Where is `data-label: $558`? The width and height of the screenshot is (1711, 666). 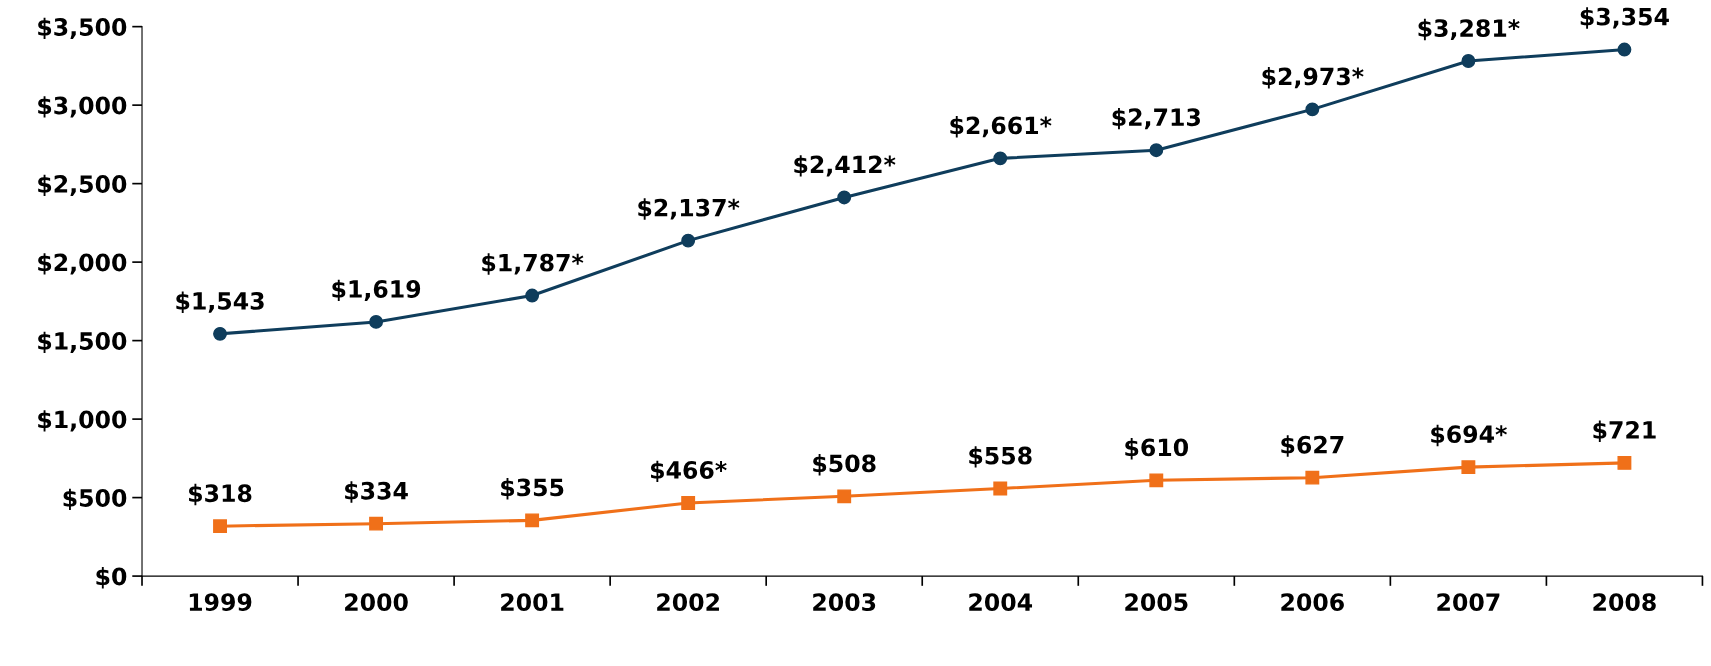 data-label: $558 is located at coordinates (1000, 457).